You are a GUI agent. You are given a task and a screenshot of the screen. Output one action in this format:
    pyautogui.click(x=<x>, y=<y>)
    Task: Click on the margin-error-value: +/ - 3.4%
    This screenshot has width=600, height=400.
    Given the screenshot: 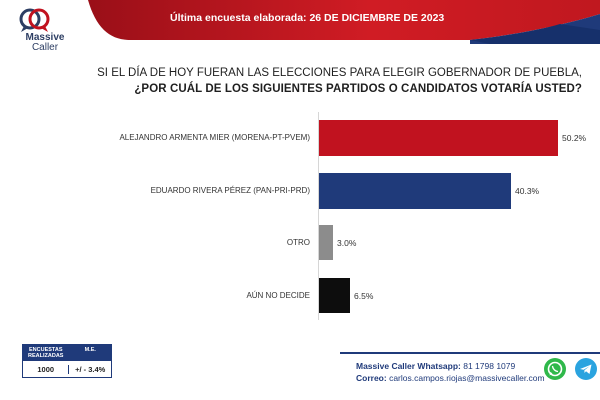 What is the action you would take?
    pyautogui.click(x=90, y=369)
    